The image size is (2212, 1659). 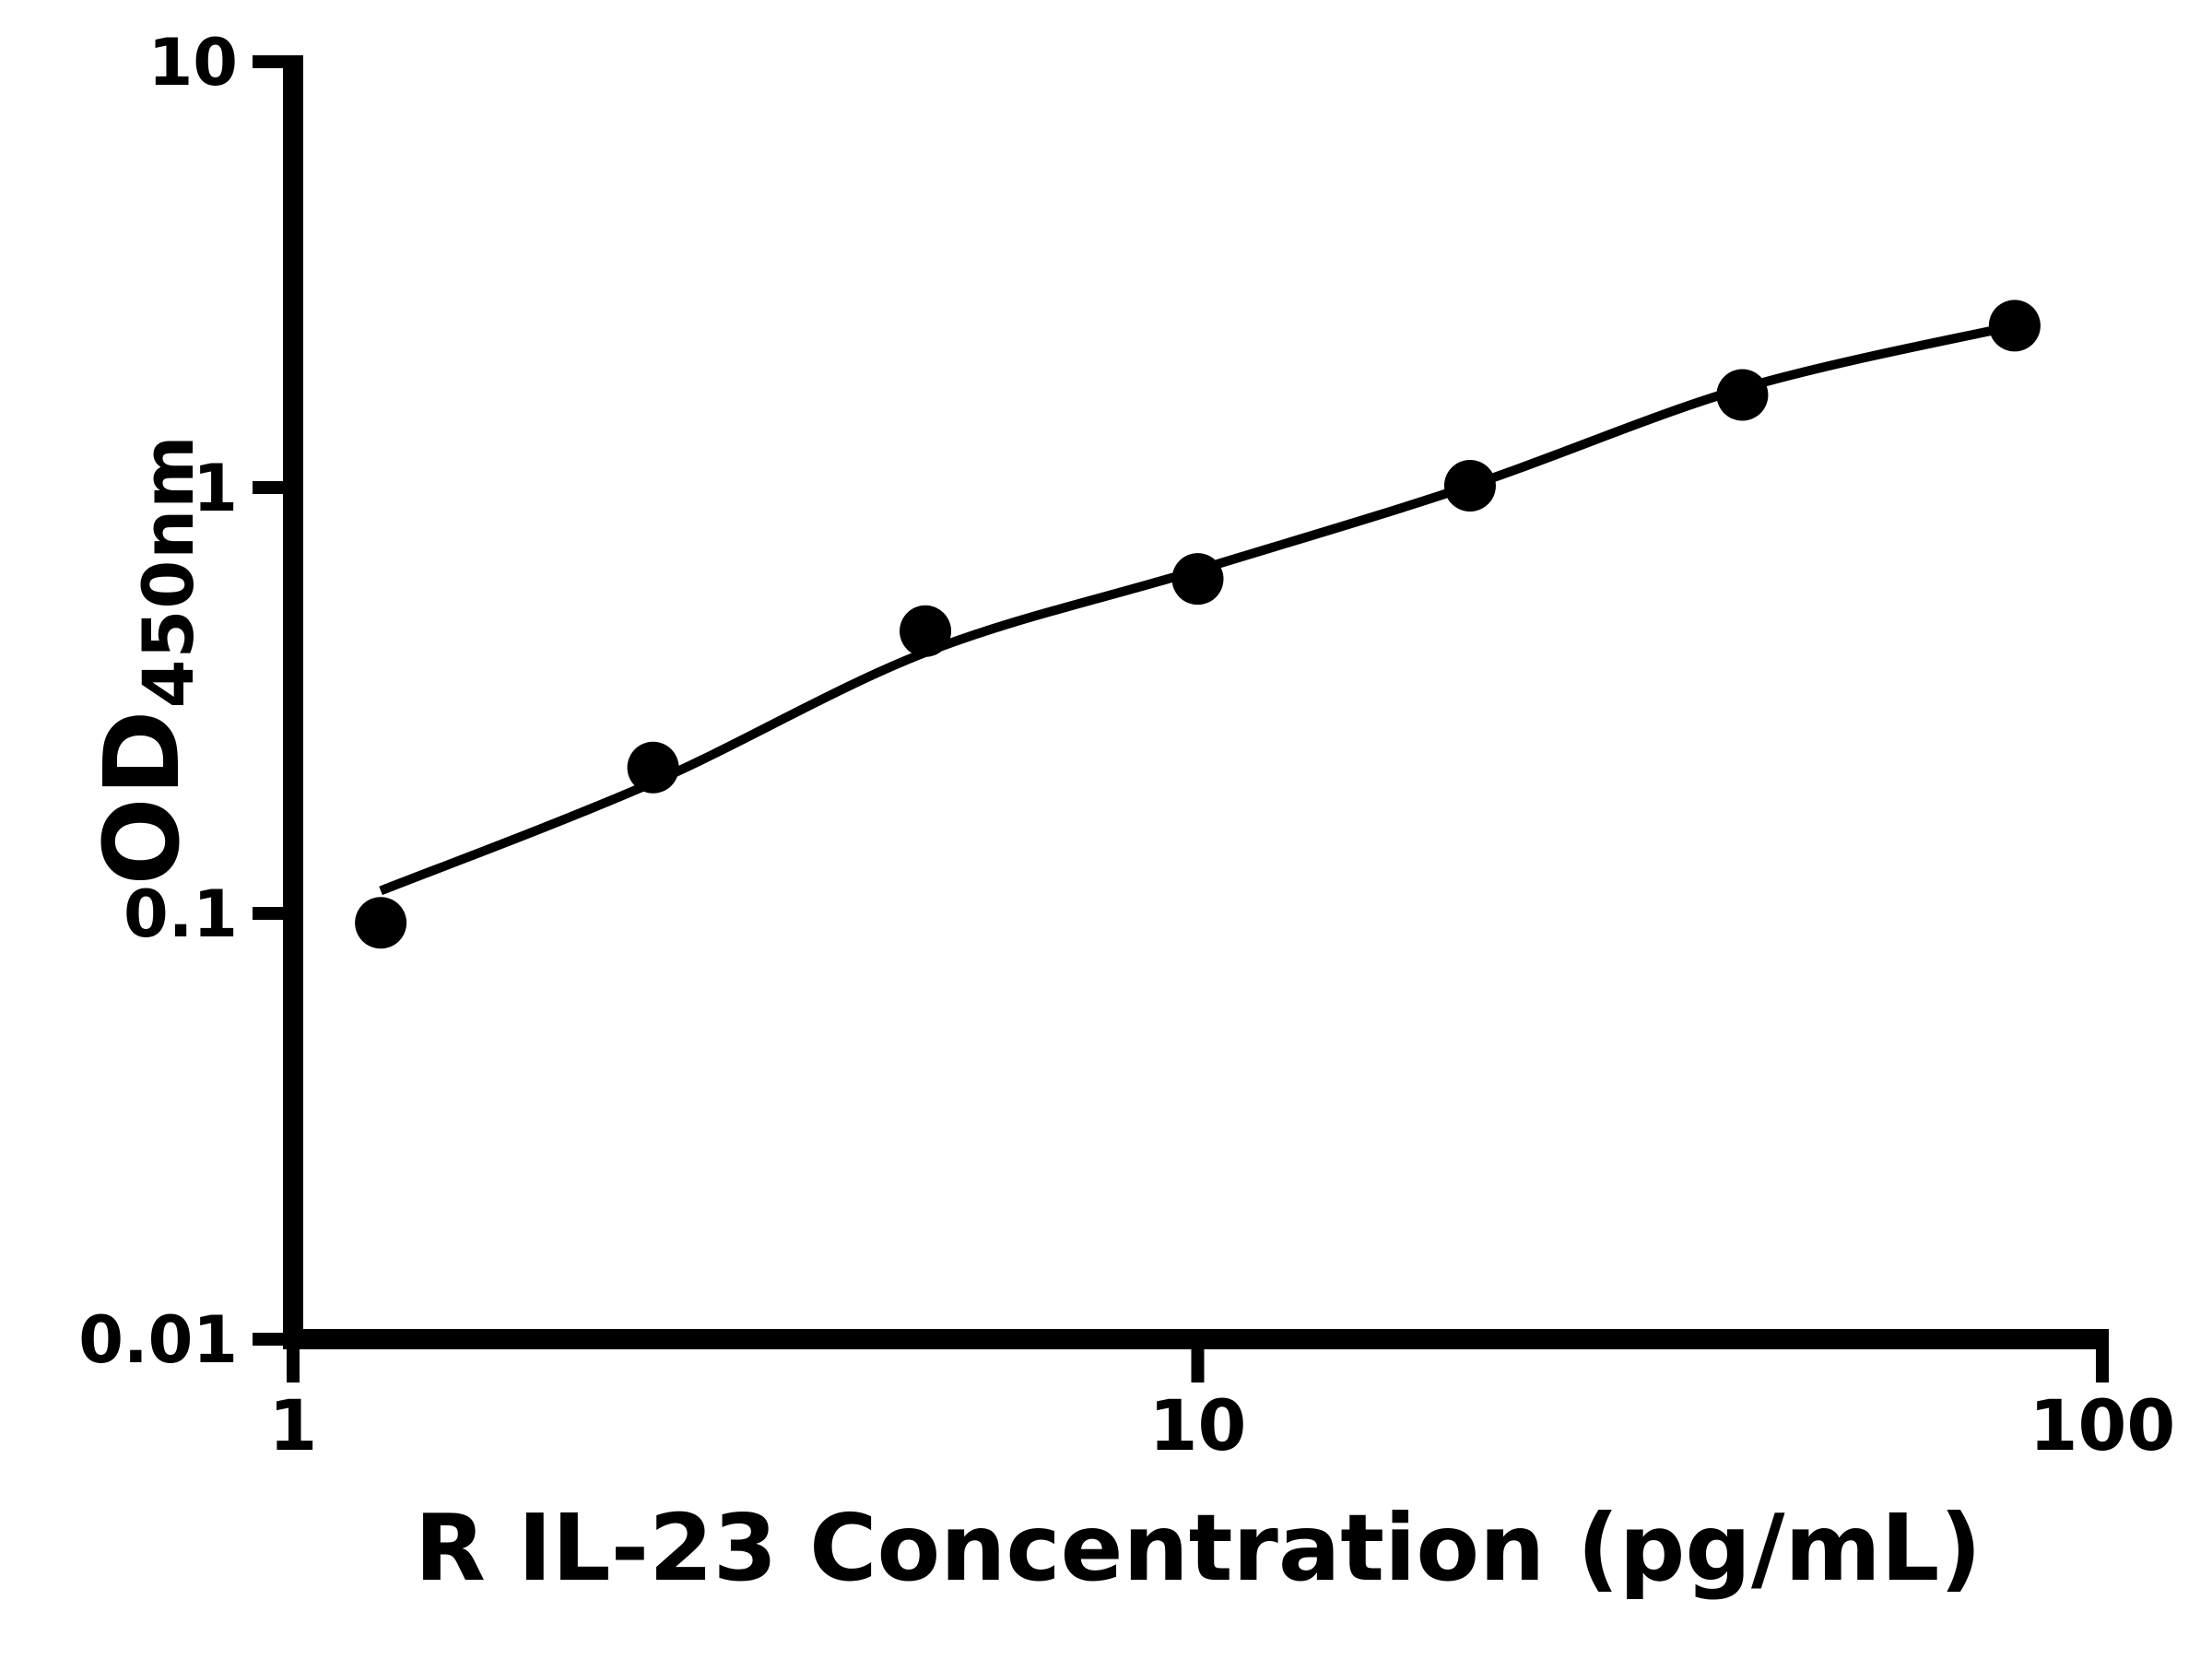 What do you see at coordinates (1197, 579) in the screenshot?
I see `data-point-10pgml` at bounding box center [1197, 579].